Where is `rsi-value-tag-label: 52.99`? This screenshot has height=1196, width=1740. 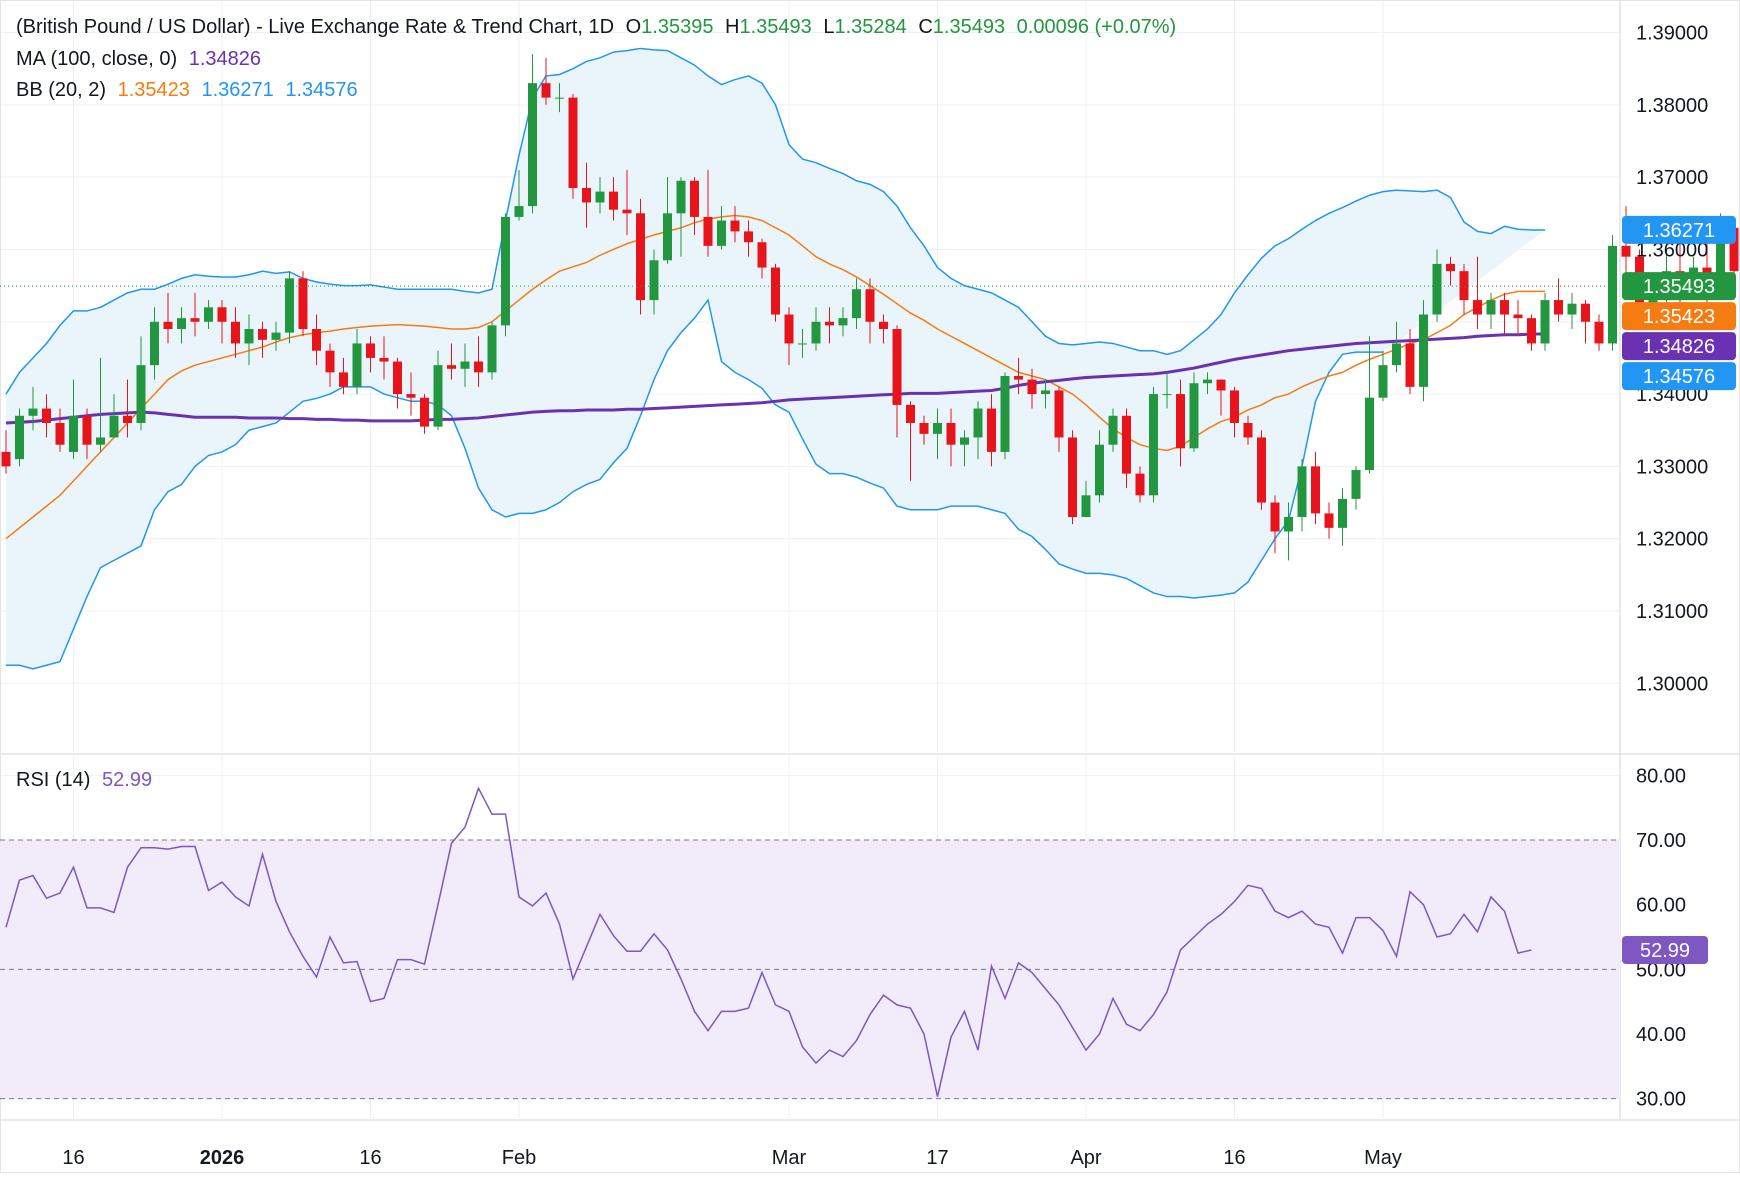
rsi-value-tag-label: 52.99 is located at coordinates (1665, 951).